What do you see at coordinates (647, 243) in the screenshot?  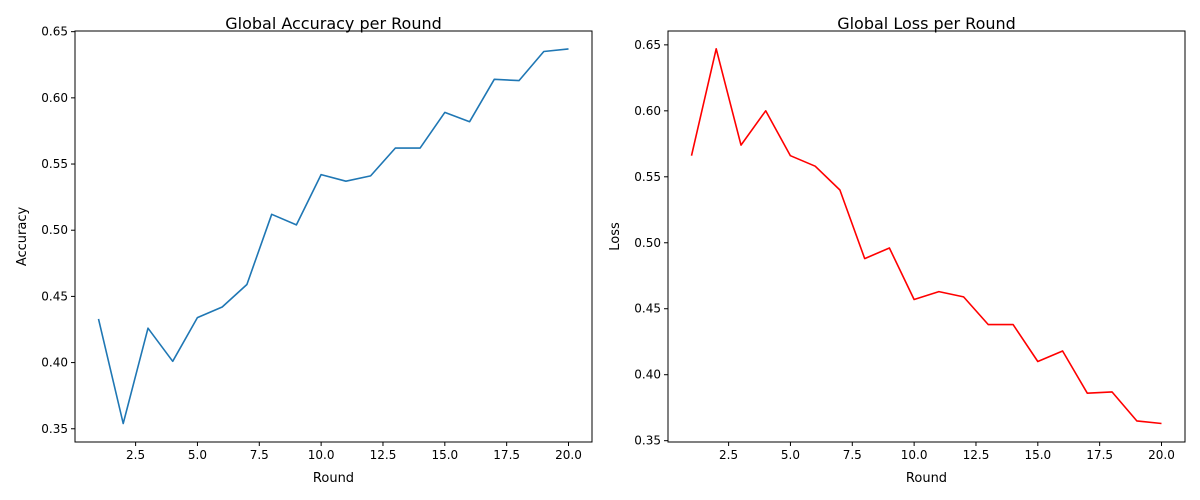 I see `loss-y-tick-label: 0.50` at bounding box center [647, 243].